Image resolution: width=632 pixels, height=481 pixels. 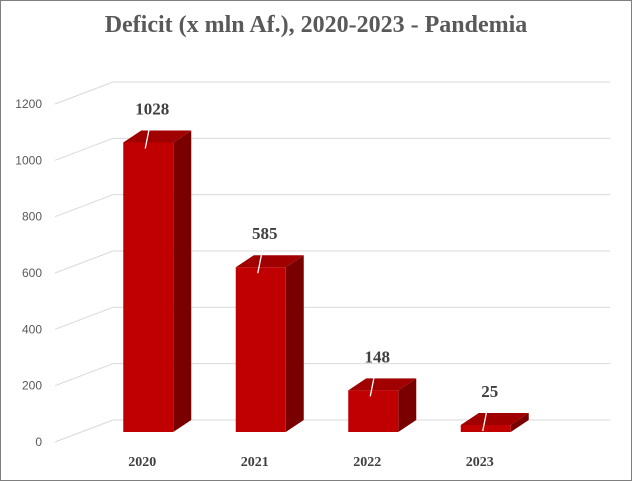 What do you see at coordinates (32, 329) in the screenshot?
I see `y-tick-label: 400` at bounding box center [32, 329].